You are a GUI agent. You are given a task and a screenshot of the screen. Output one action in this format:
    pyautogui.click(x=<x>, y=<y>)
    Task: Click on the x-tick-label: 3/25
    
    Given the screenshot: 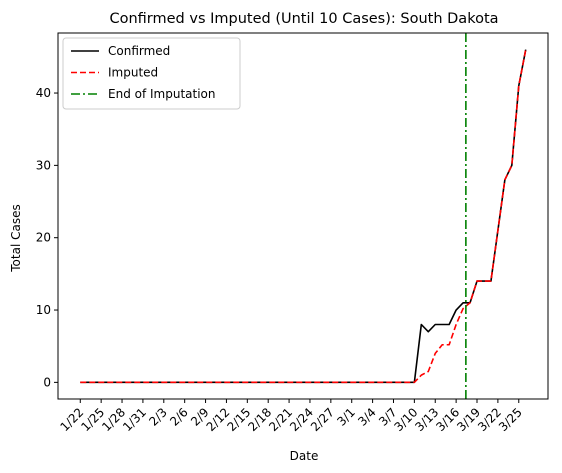 What is the action you would take?
    pyautogui.click(x=510, y=419)
    